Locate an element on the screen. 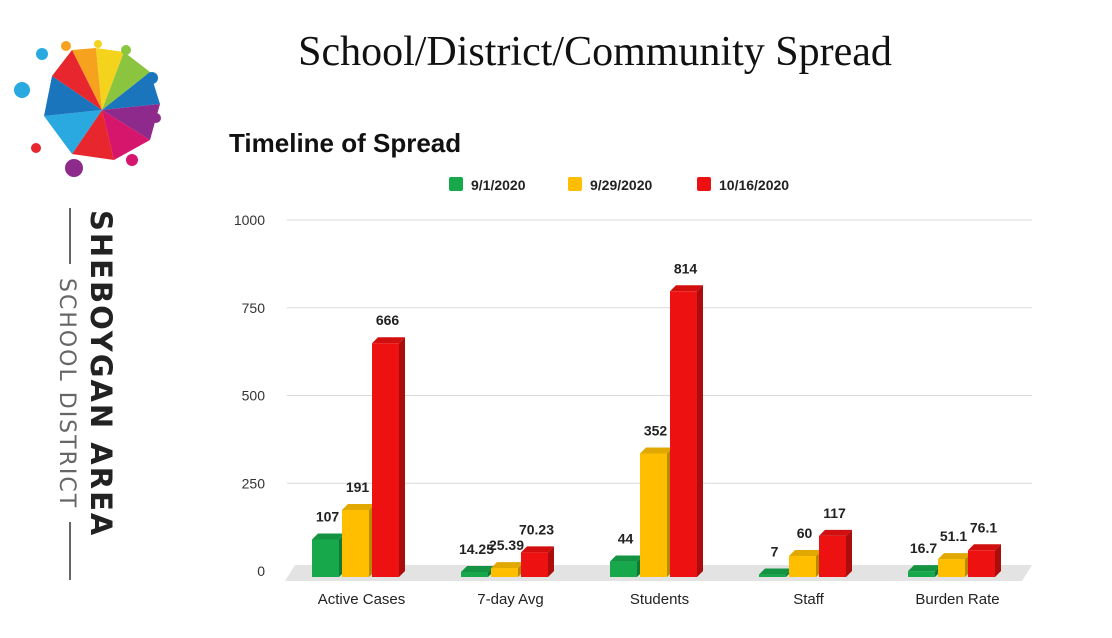  x-tick-label: Staff is located at coordinates (808, 599).